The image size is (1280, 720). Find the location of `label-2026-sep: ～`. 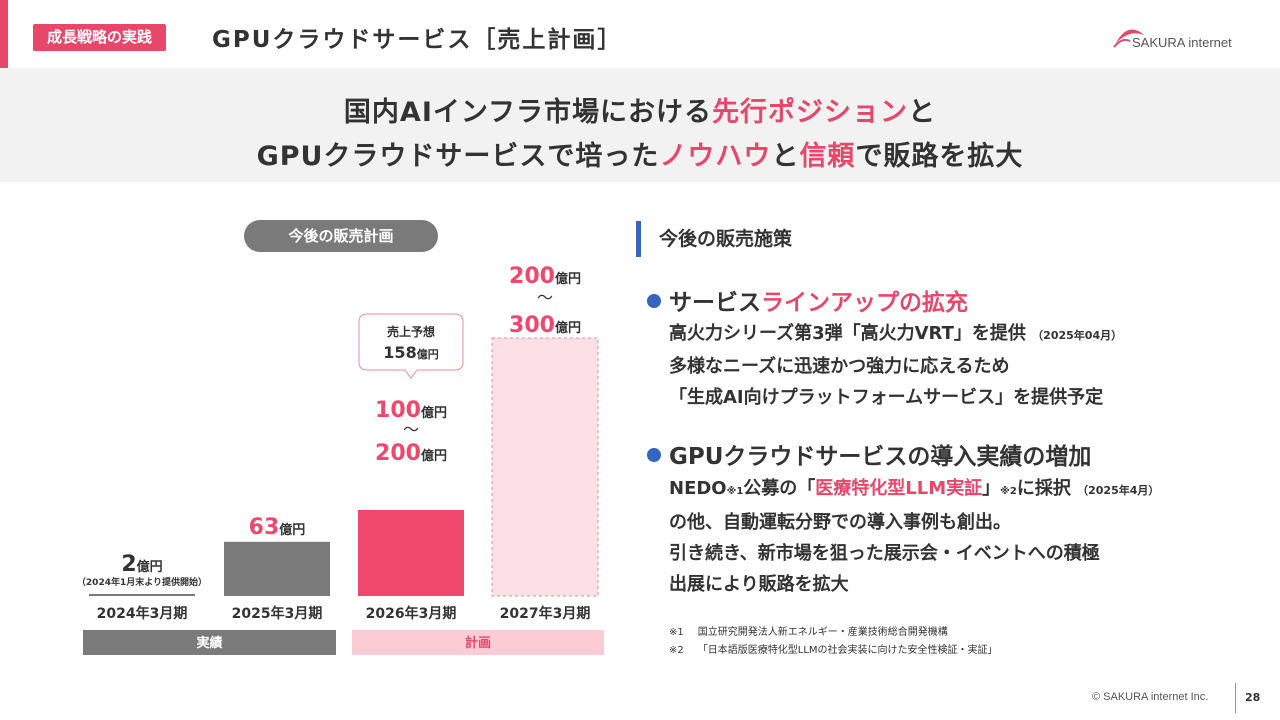

label-2026-sep: ～ is located at coordinates (411, 429).